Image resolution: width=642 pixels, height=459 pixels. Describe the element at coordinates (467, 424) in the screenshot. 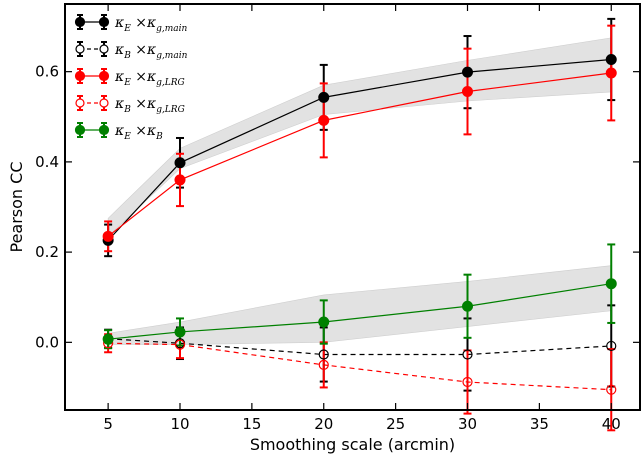

I see `x-tick-label: 30` at that location.